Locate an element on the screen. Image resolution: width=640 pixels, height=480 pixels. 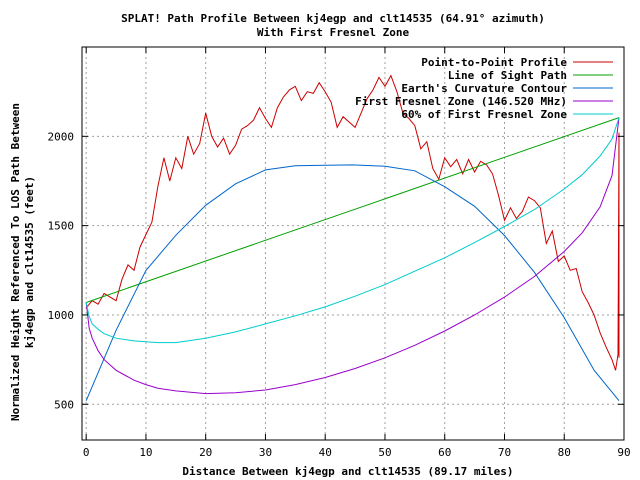
x-tick-label: 60 is located at coordinates (444, 452).